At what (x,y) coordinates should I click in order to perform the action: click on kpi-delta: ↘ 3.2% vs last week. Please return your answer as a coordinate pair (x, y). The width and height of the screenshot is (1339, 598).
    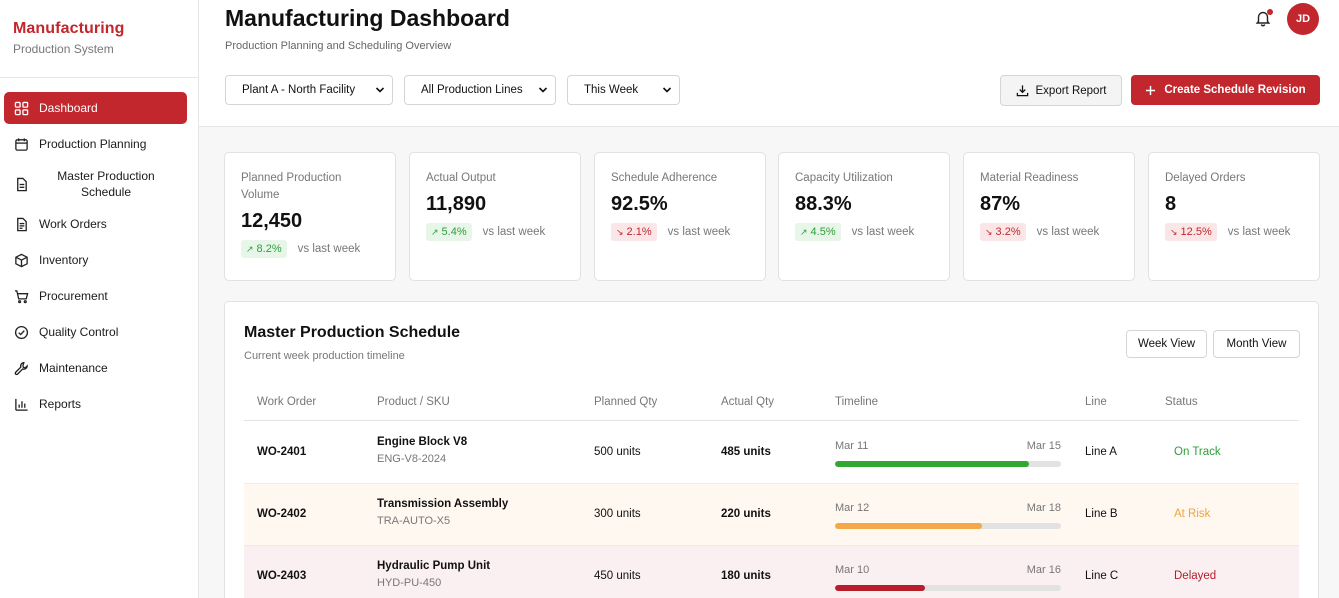
    Looking at the image, I should click on (1049, 232).